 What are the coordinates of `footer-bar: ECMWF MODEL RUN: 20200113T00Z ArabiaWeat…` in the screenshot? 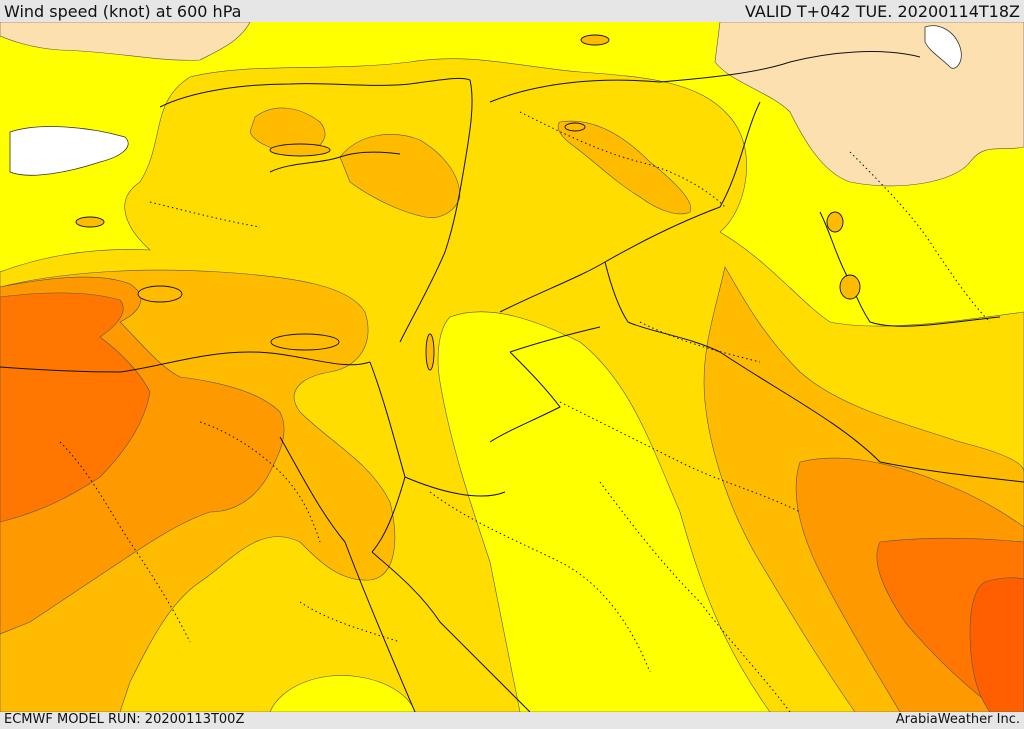 It's located at (512, 720).